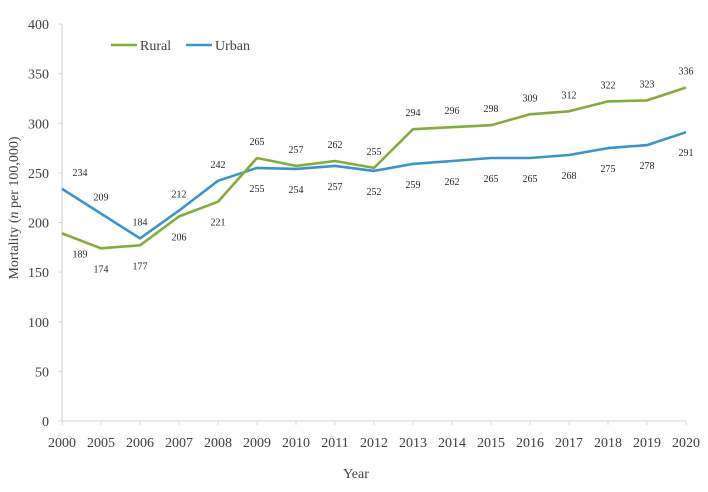 This screenshot has width=708, height=492. I want to click on y-axis-title-suffix: per 100,000), so click(14, 173).